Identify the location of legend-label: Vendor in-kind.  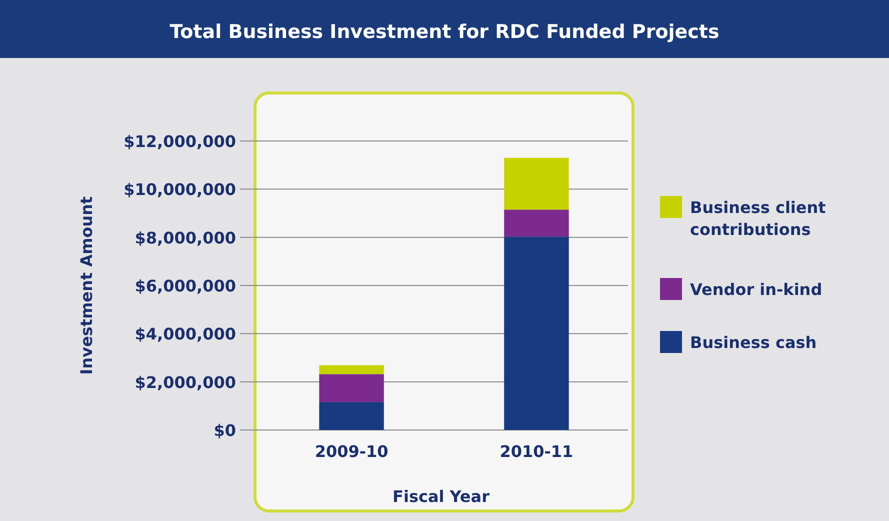
(756, 289).